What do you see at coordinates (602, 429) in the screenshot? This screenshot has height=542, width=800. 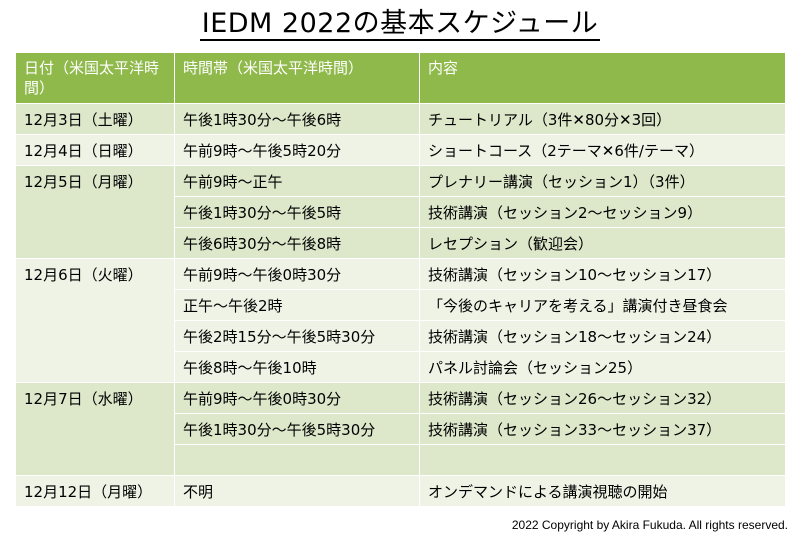 I see `content-cell: 技術講演（セッション33～セッション37）` at bounding box center [602, 429].